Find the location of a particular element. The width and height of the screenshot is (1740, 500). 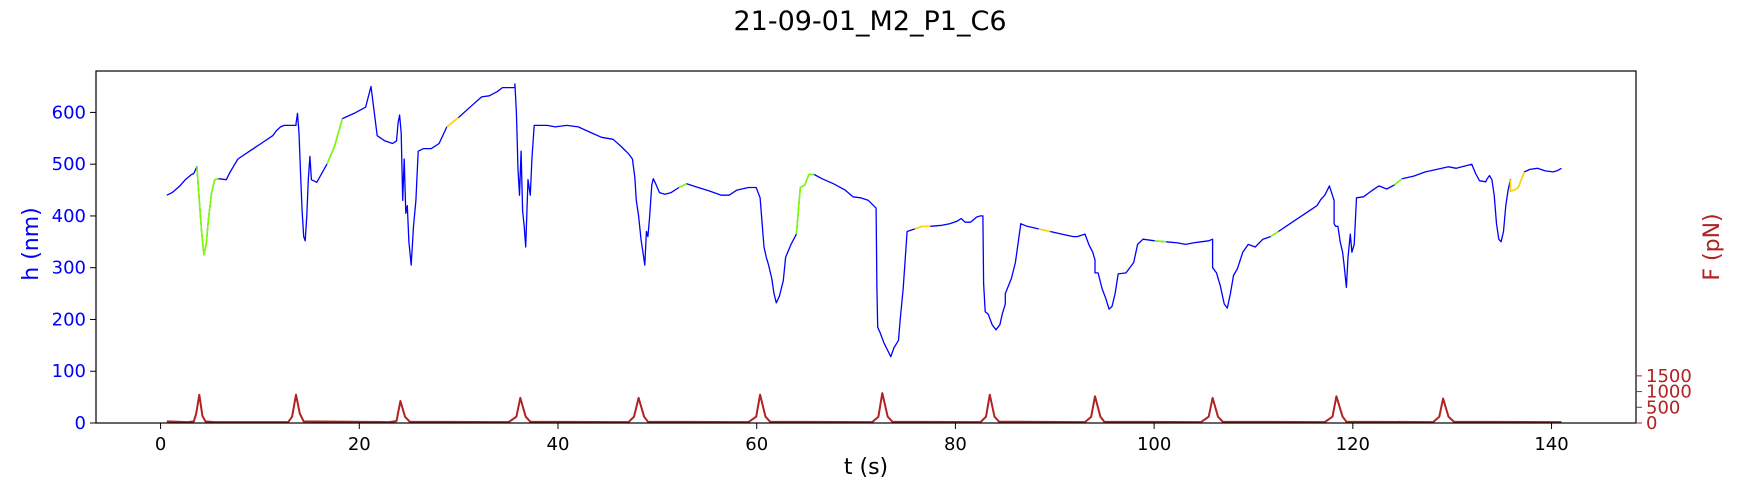

x-tick-label: 140 is located at coordinates (1551, 444).